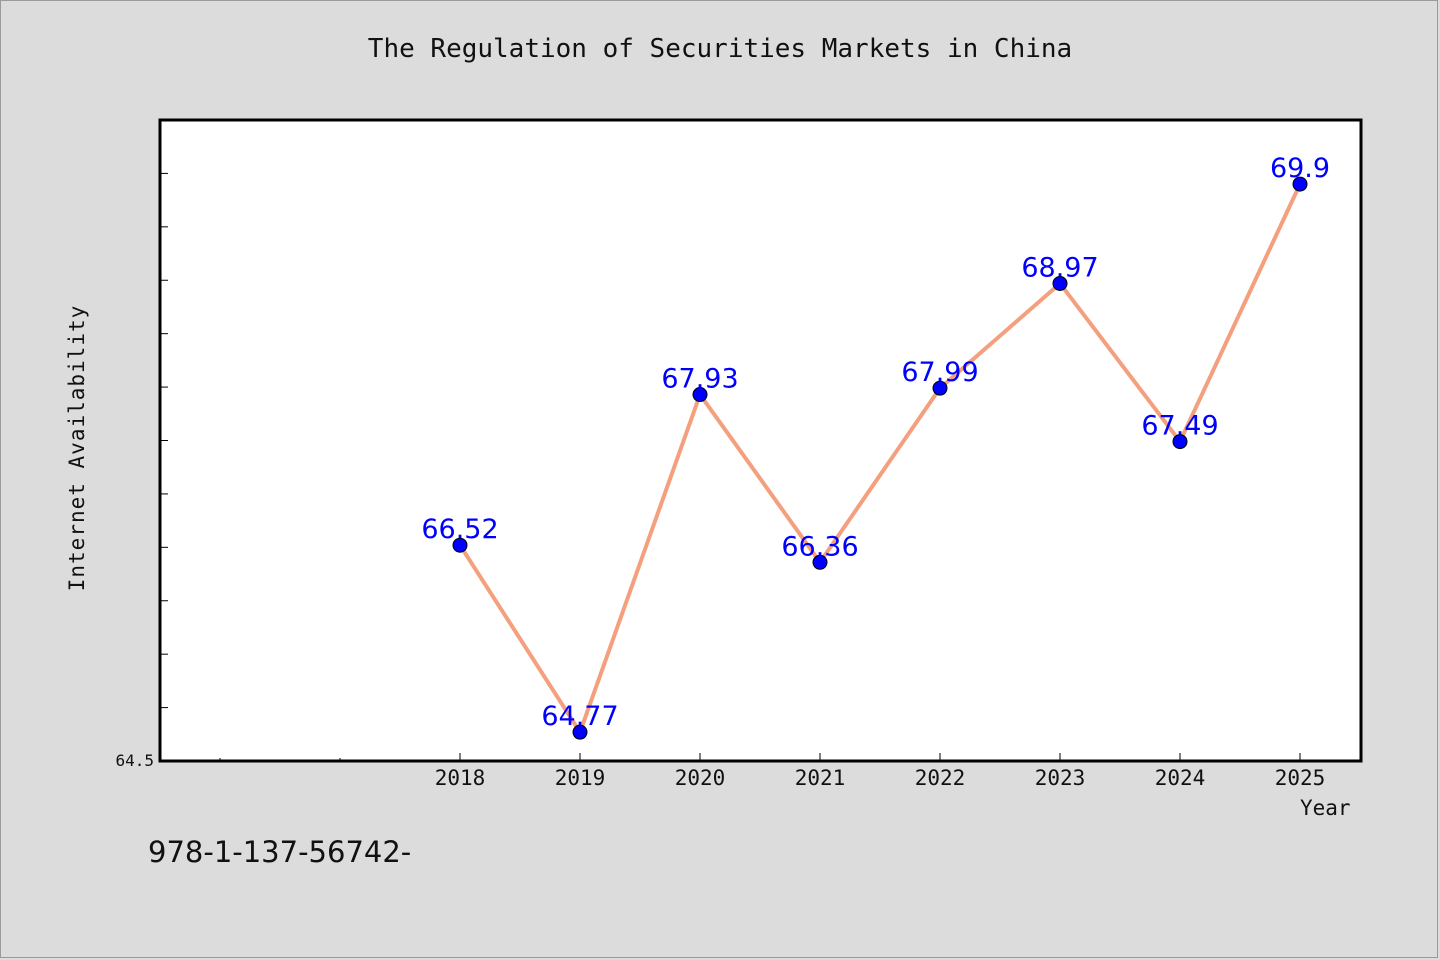  What do you see at coordinates (940, 778) in the screenshot?
I see `x-tick-label-2022: 2022` at bounding box center [940, 778].